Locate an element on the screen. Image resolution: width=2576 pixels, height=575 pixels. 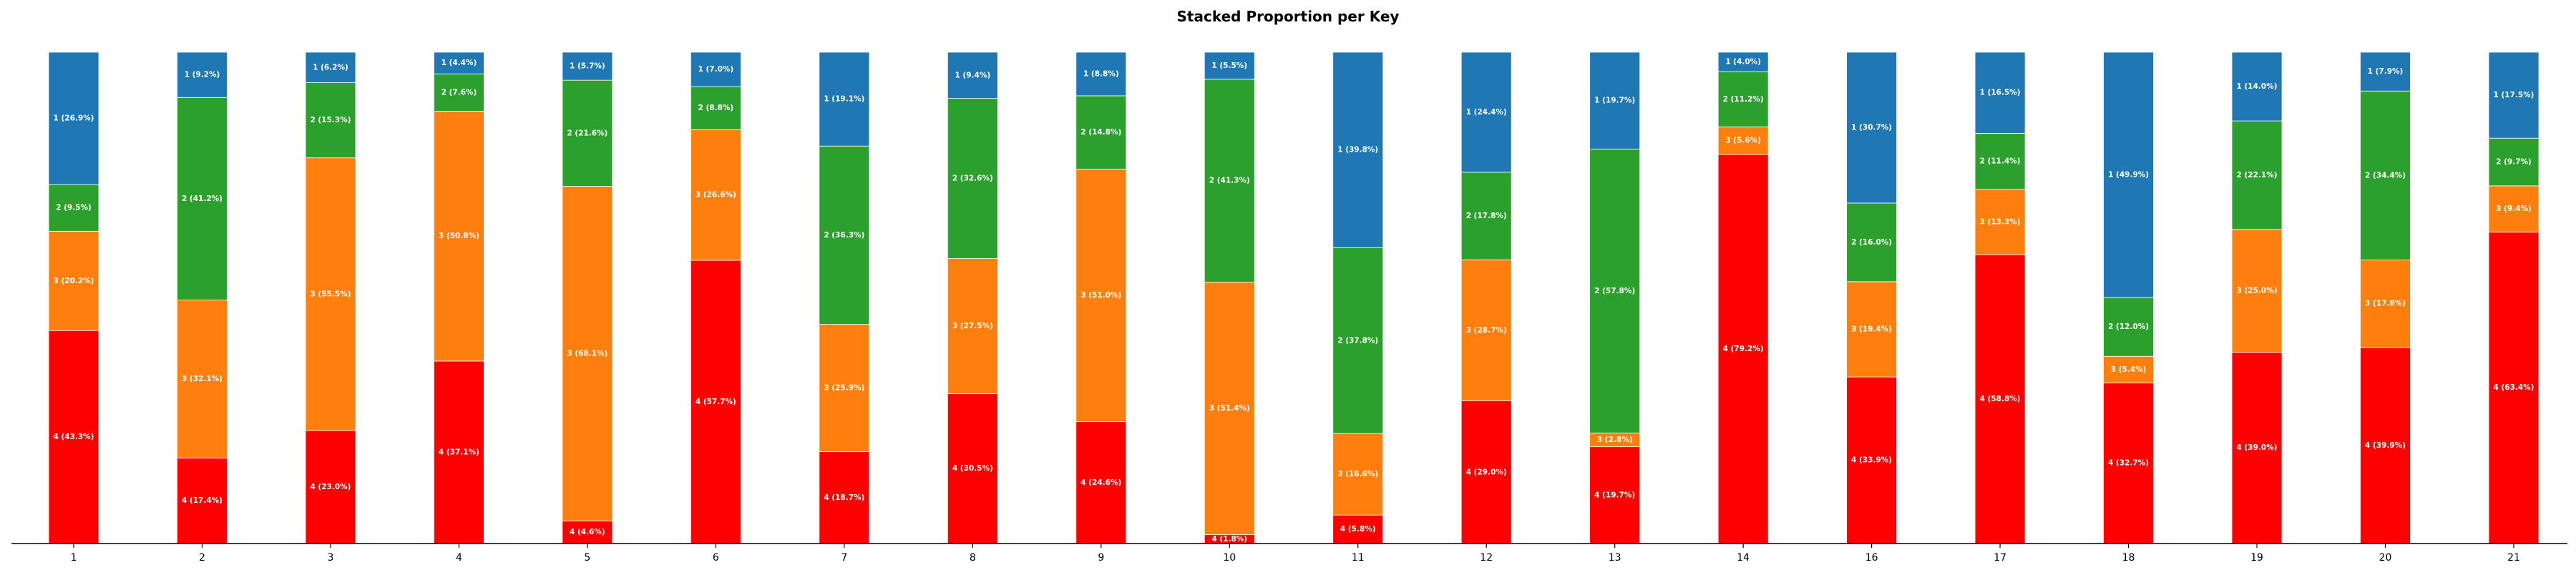
bar-label-key-21-series-4: 4 (63.4%) is located at coordinates (2514, 388).